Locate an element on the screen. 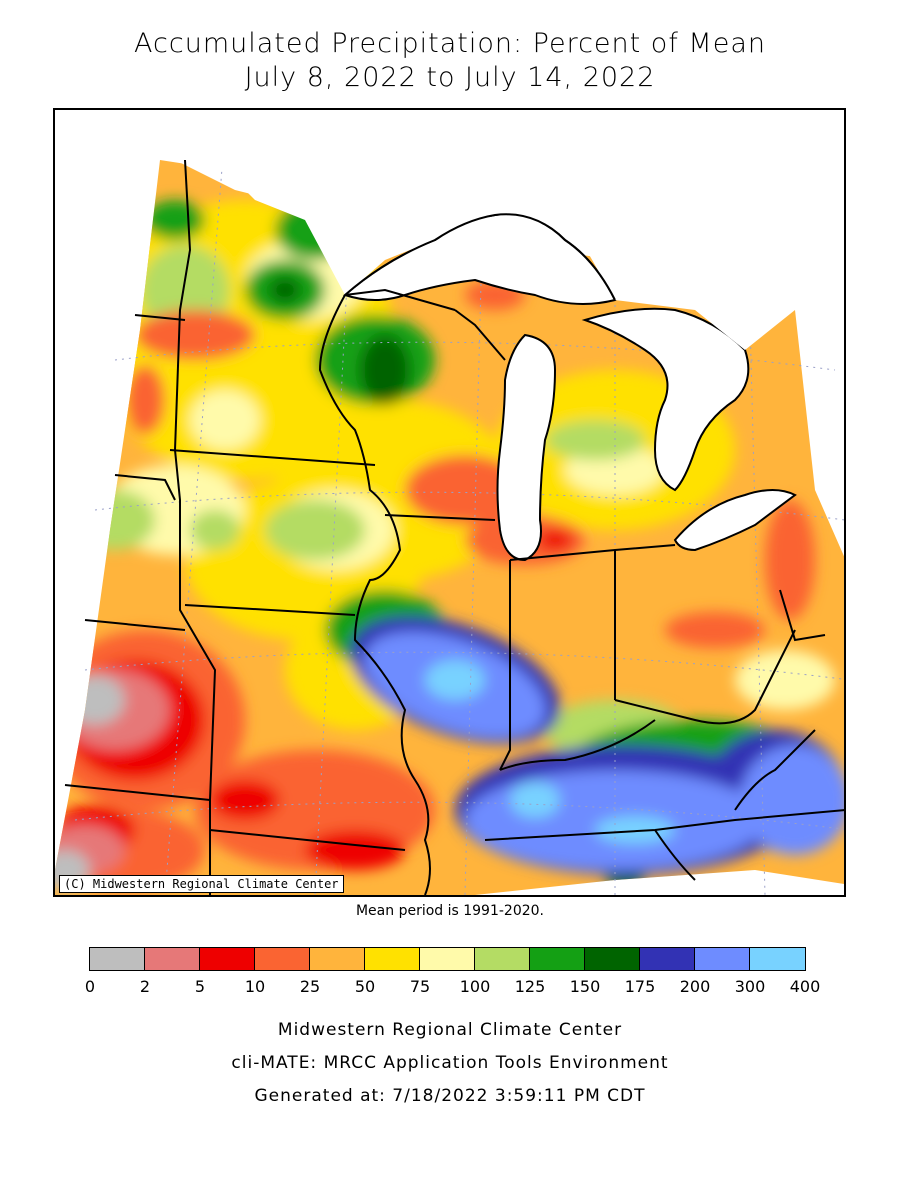 The image size is (900, 1200). legend-label-12: 300 is located at coordinates (750, 986).